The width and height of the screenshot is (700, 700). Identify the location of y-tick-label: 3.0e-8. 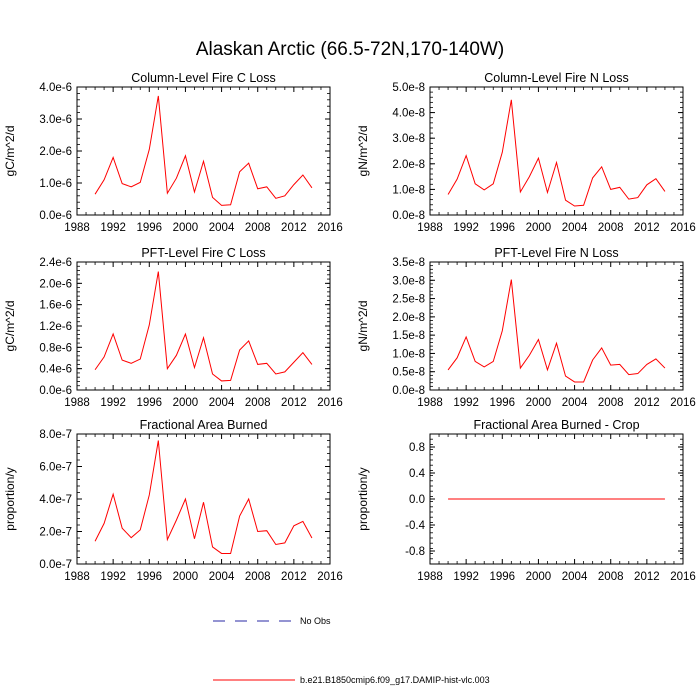
(408, 139).